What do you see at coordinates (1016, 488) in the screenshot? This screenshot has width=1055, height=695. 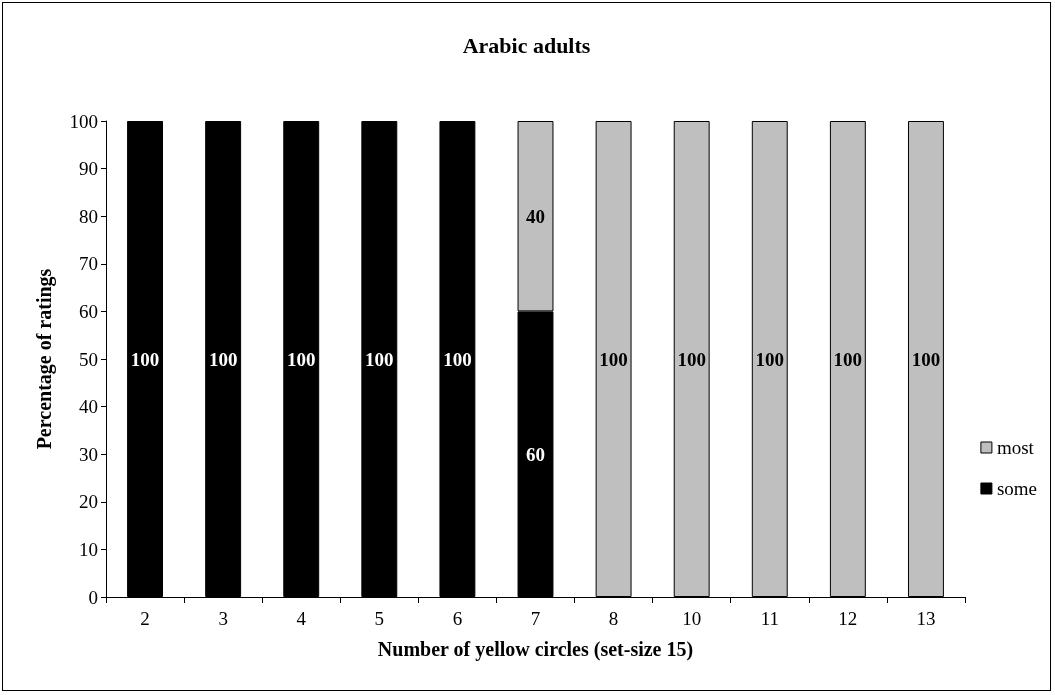 I see `legend-label: some` at bounding box center [1016, 488].